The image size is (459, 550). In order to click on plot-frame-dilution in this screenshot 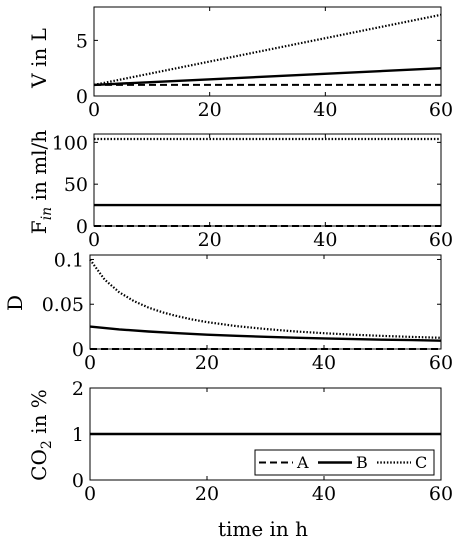, I will do `click(265, 302)`.